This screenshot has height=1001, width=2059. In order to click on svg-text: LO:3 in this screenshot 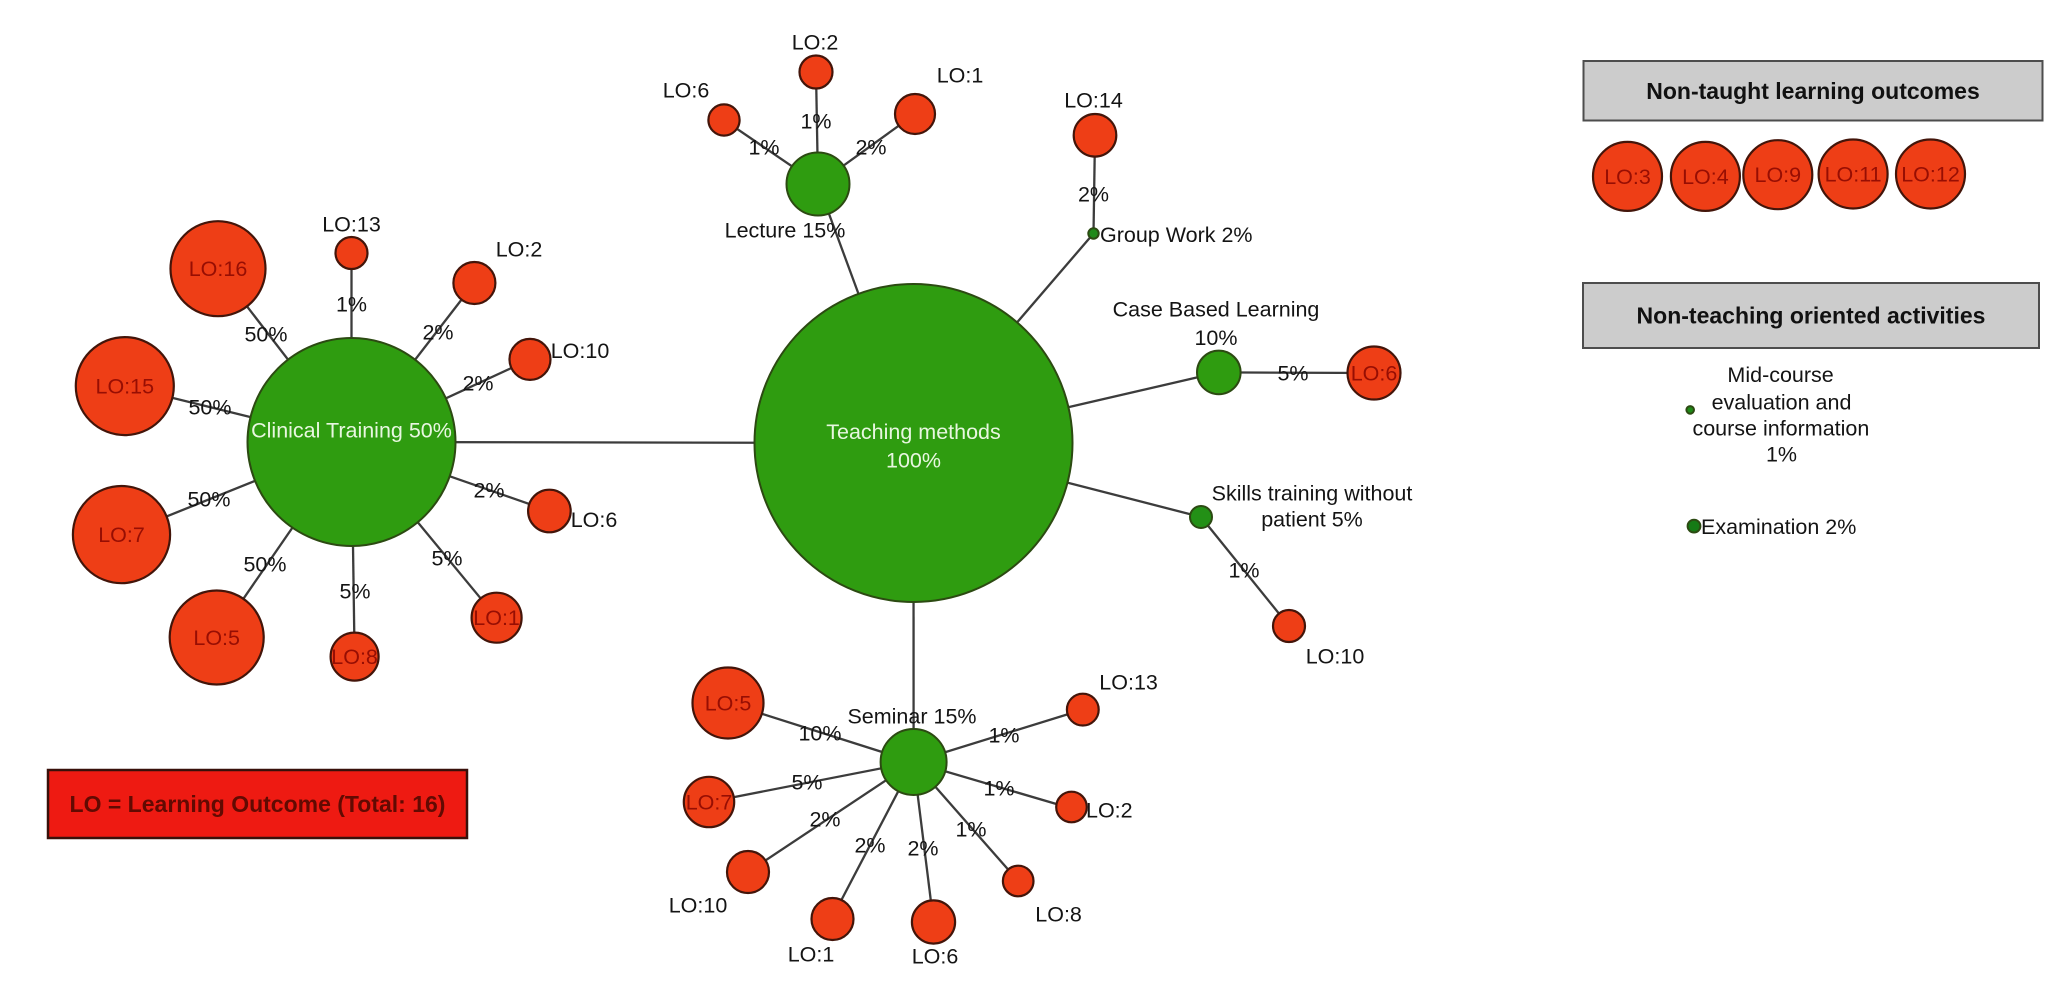, I will do `click(1627, 177)`.